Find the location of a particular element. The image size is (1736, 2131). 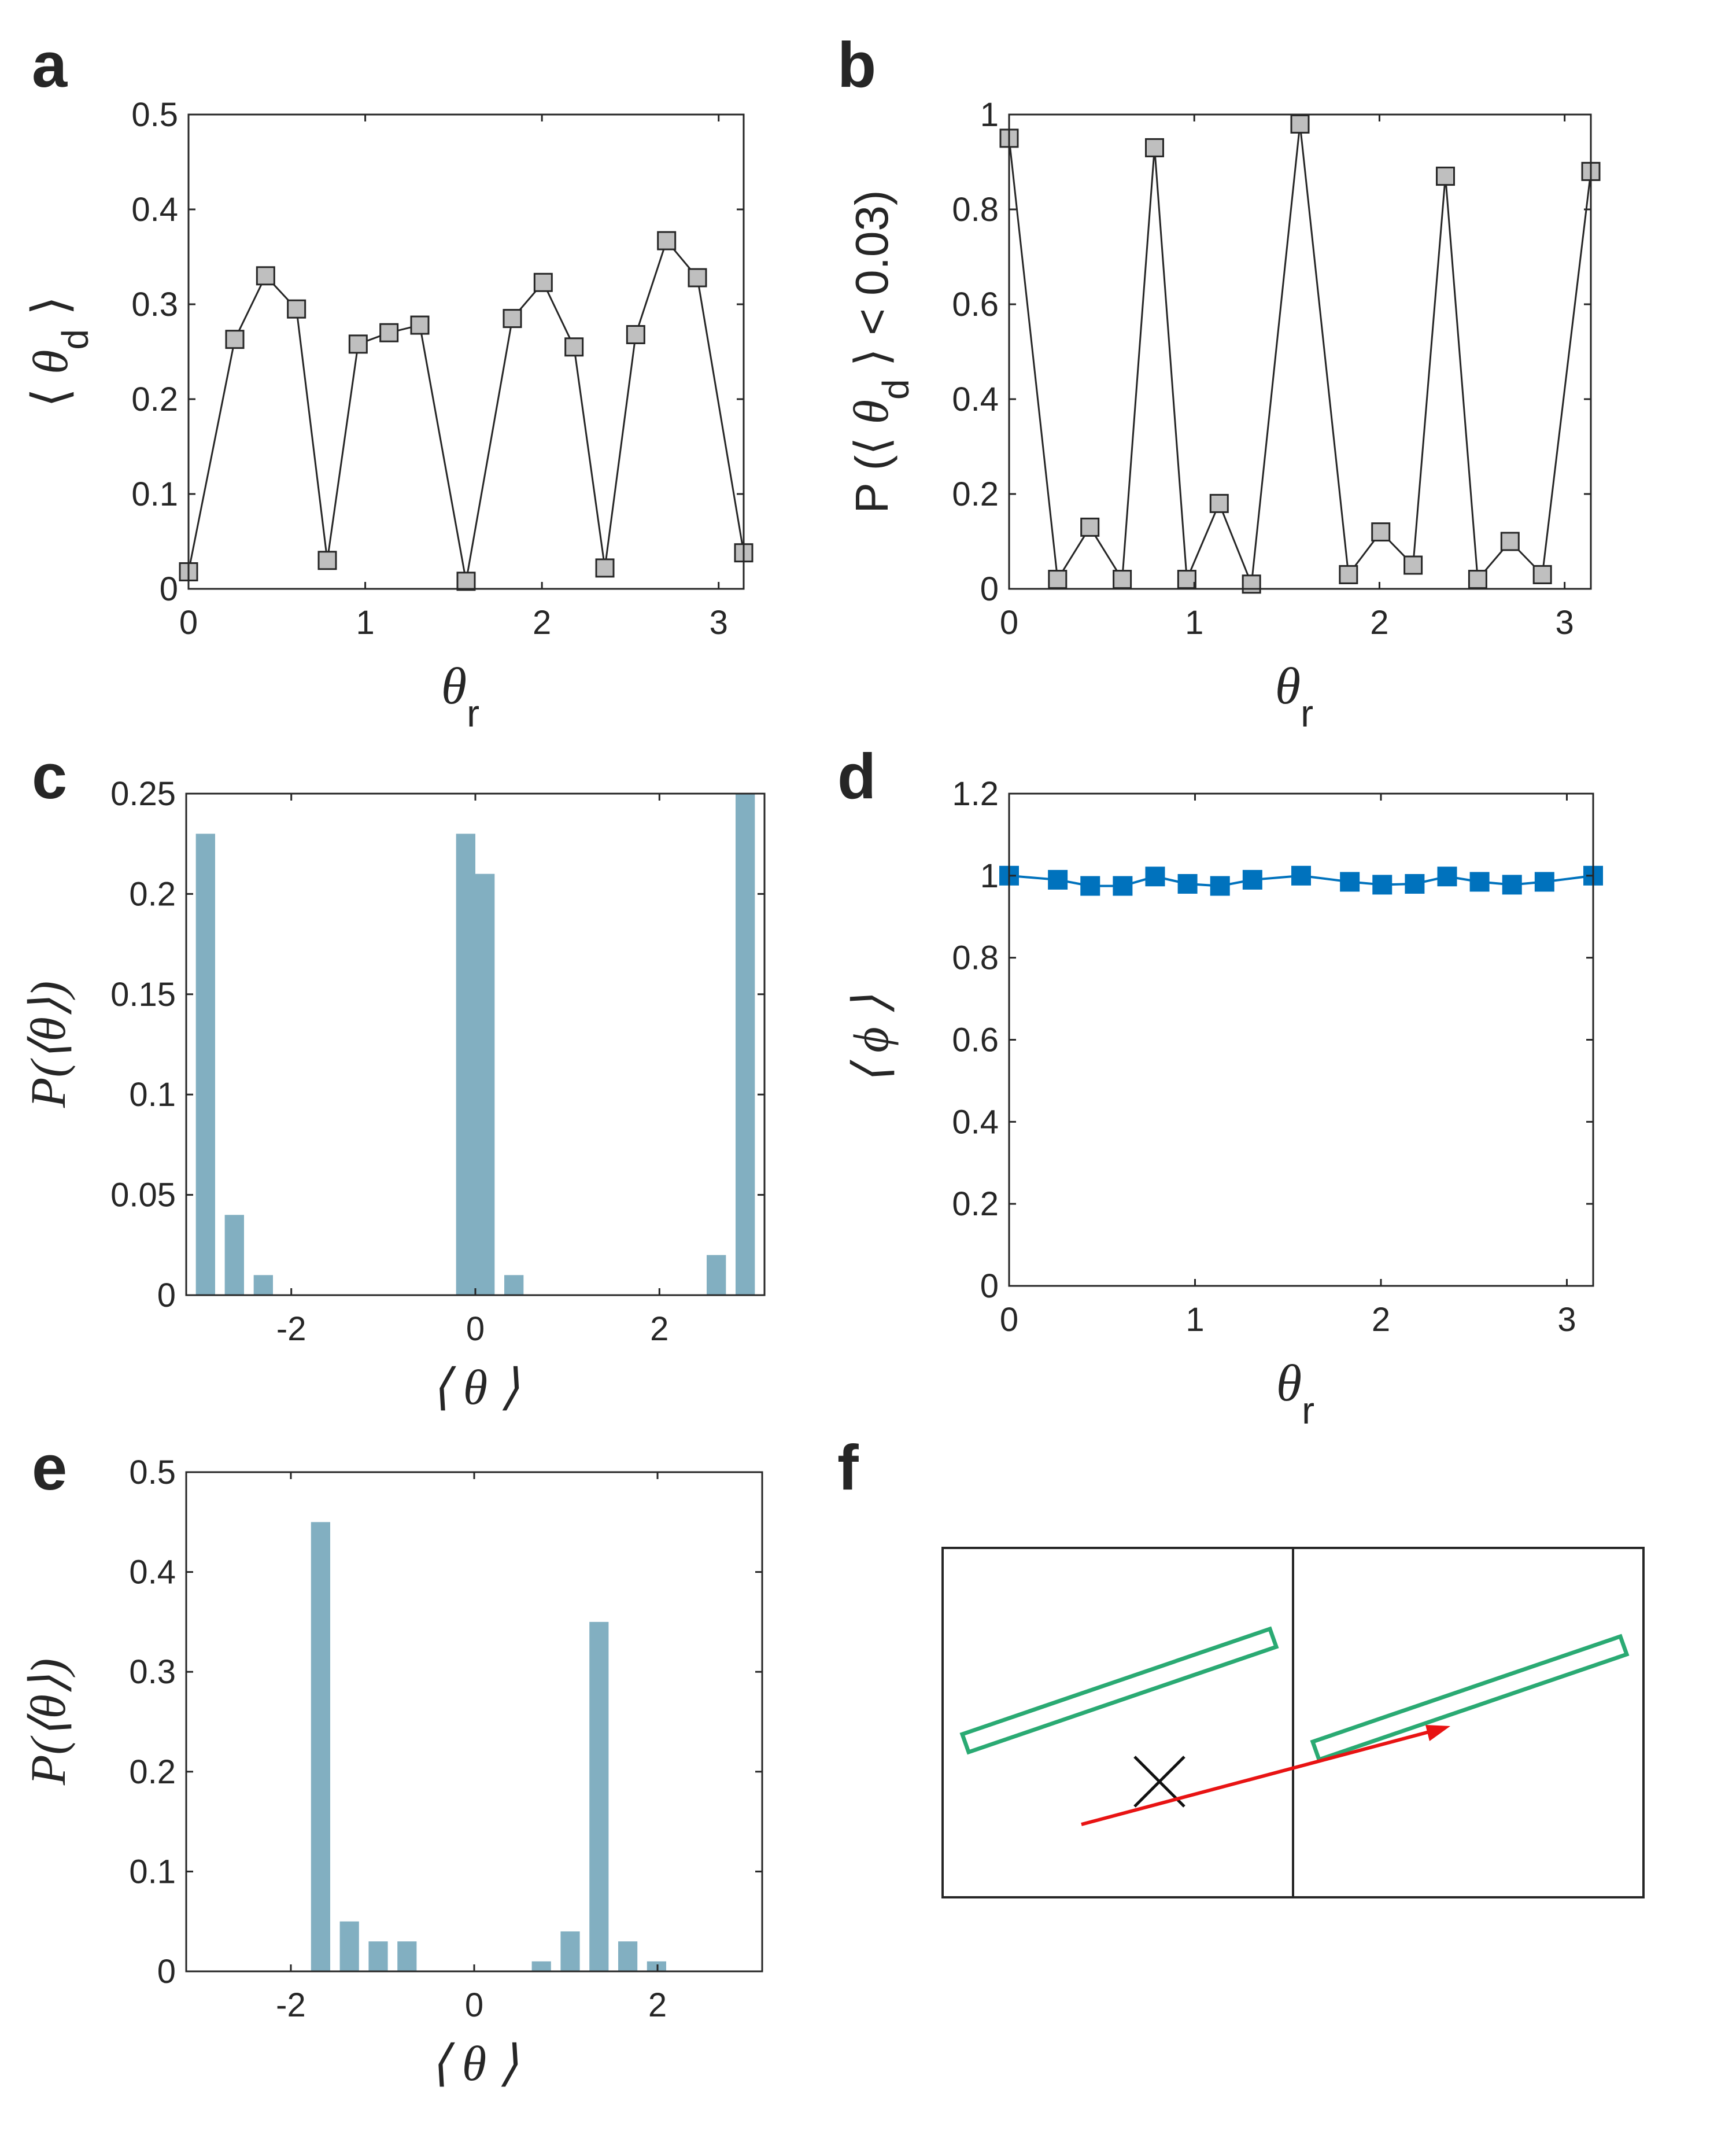

panel-a: 0 1 2 3 0 0.1 0.2 0.3 0.4 0.5 θr ⟨ θd ⟩ is located at coordinates (388, 415).